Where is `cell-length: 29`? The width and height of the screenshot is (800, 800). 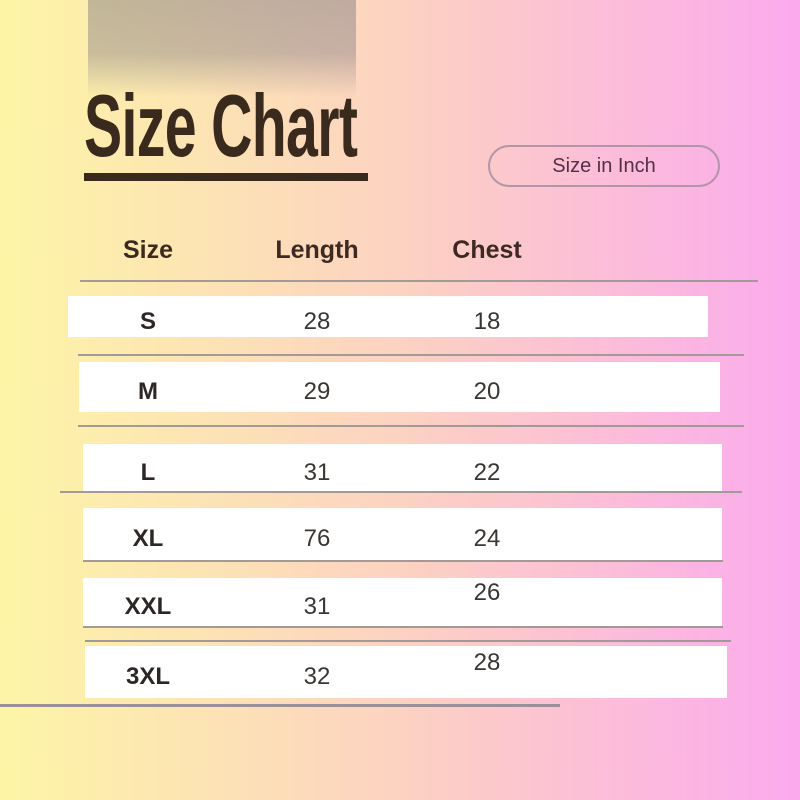 cell-length: 29 is located at coordinates (317, 391).